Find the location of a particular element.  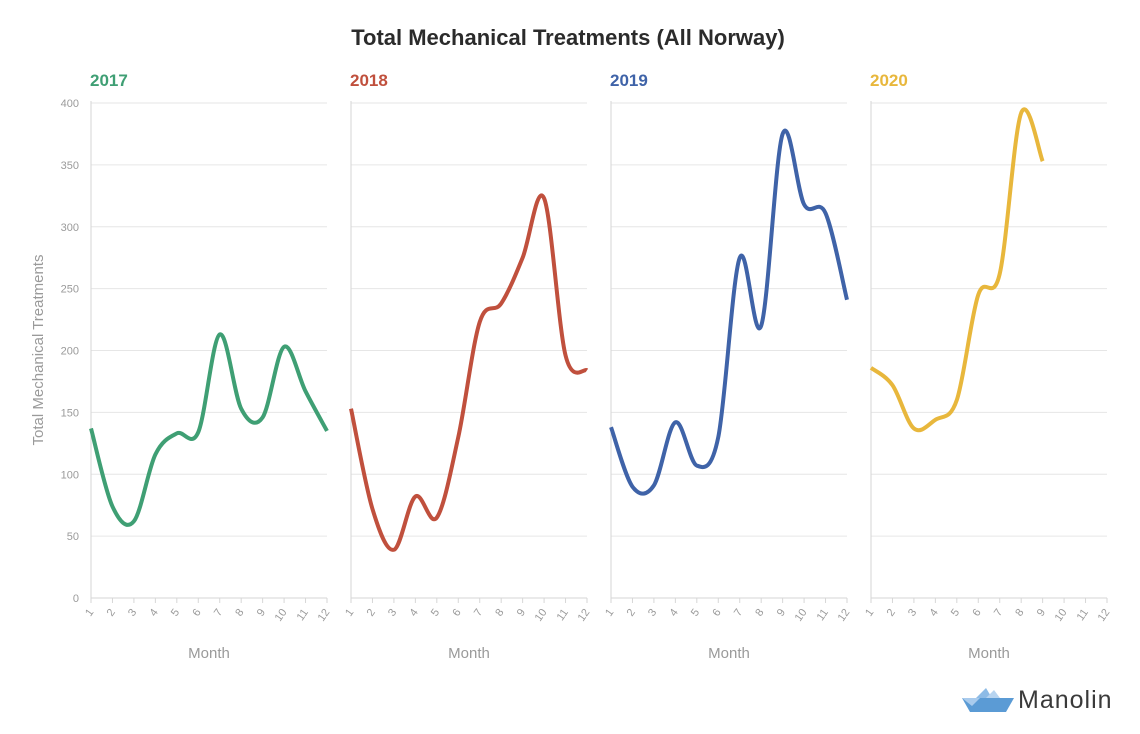

series-line-2019 is located at coordinates (729, 312).